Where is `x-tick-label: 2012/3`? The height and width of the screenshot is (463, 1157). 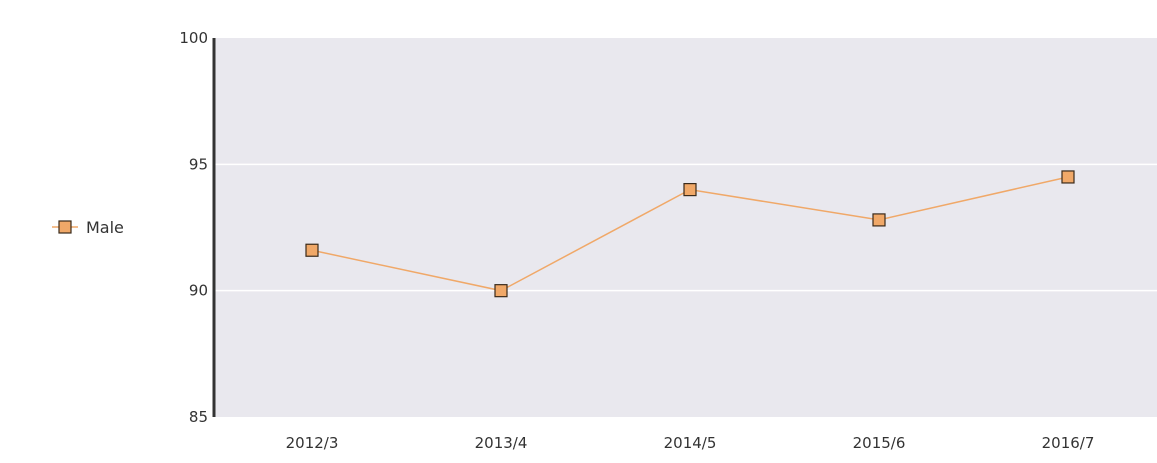 x-tick-label: 2012/3 is located at coordinates (312, 443).